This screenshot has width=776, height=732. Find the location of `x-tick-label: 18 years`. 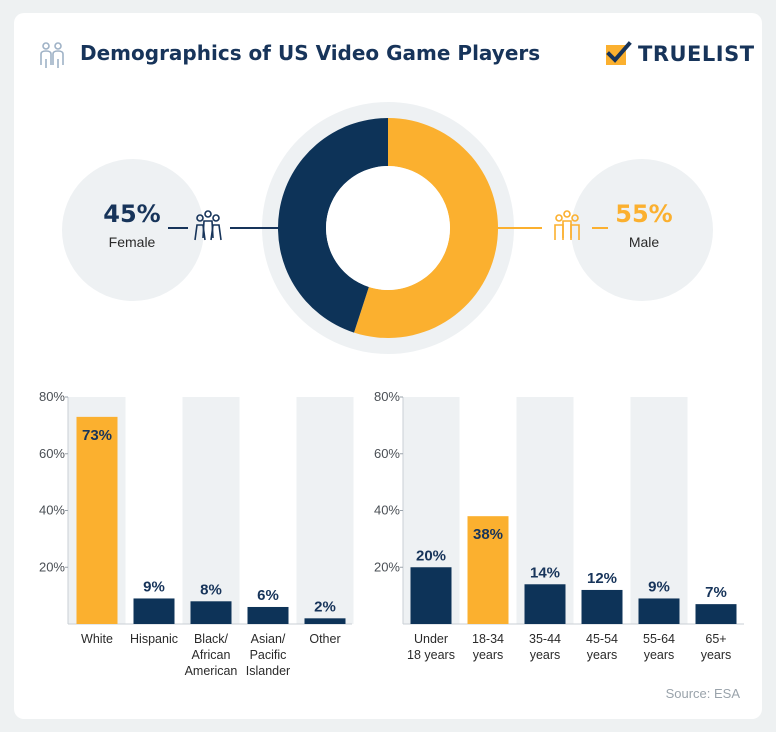

x-tick-label: 18 years is located at coordinates (431, 655).